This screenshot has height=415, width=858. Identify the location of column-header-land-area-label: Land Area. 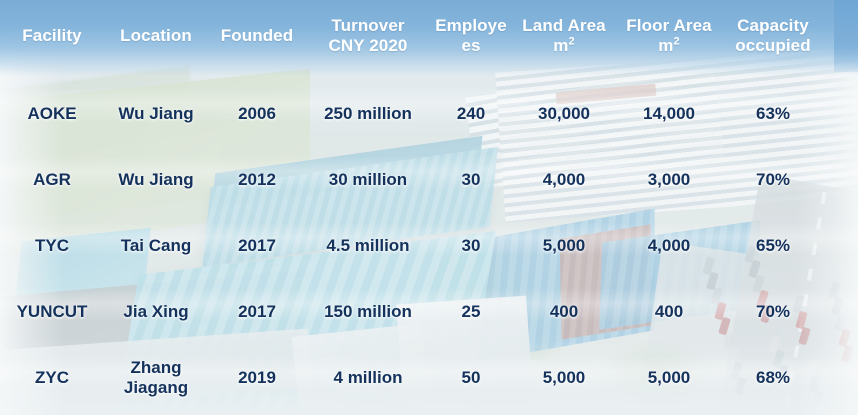
(564, 25).